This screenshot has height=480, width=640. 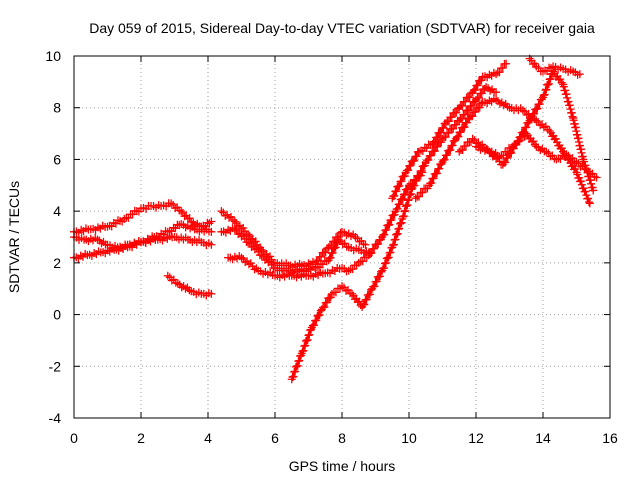 I want to click on x-tick-label: 2, so click(x=141, y=438).